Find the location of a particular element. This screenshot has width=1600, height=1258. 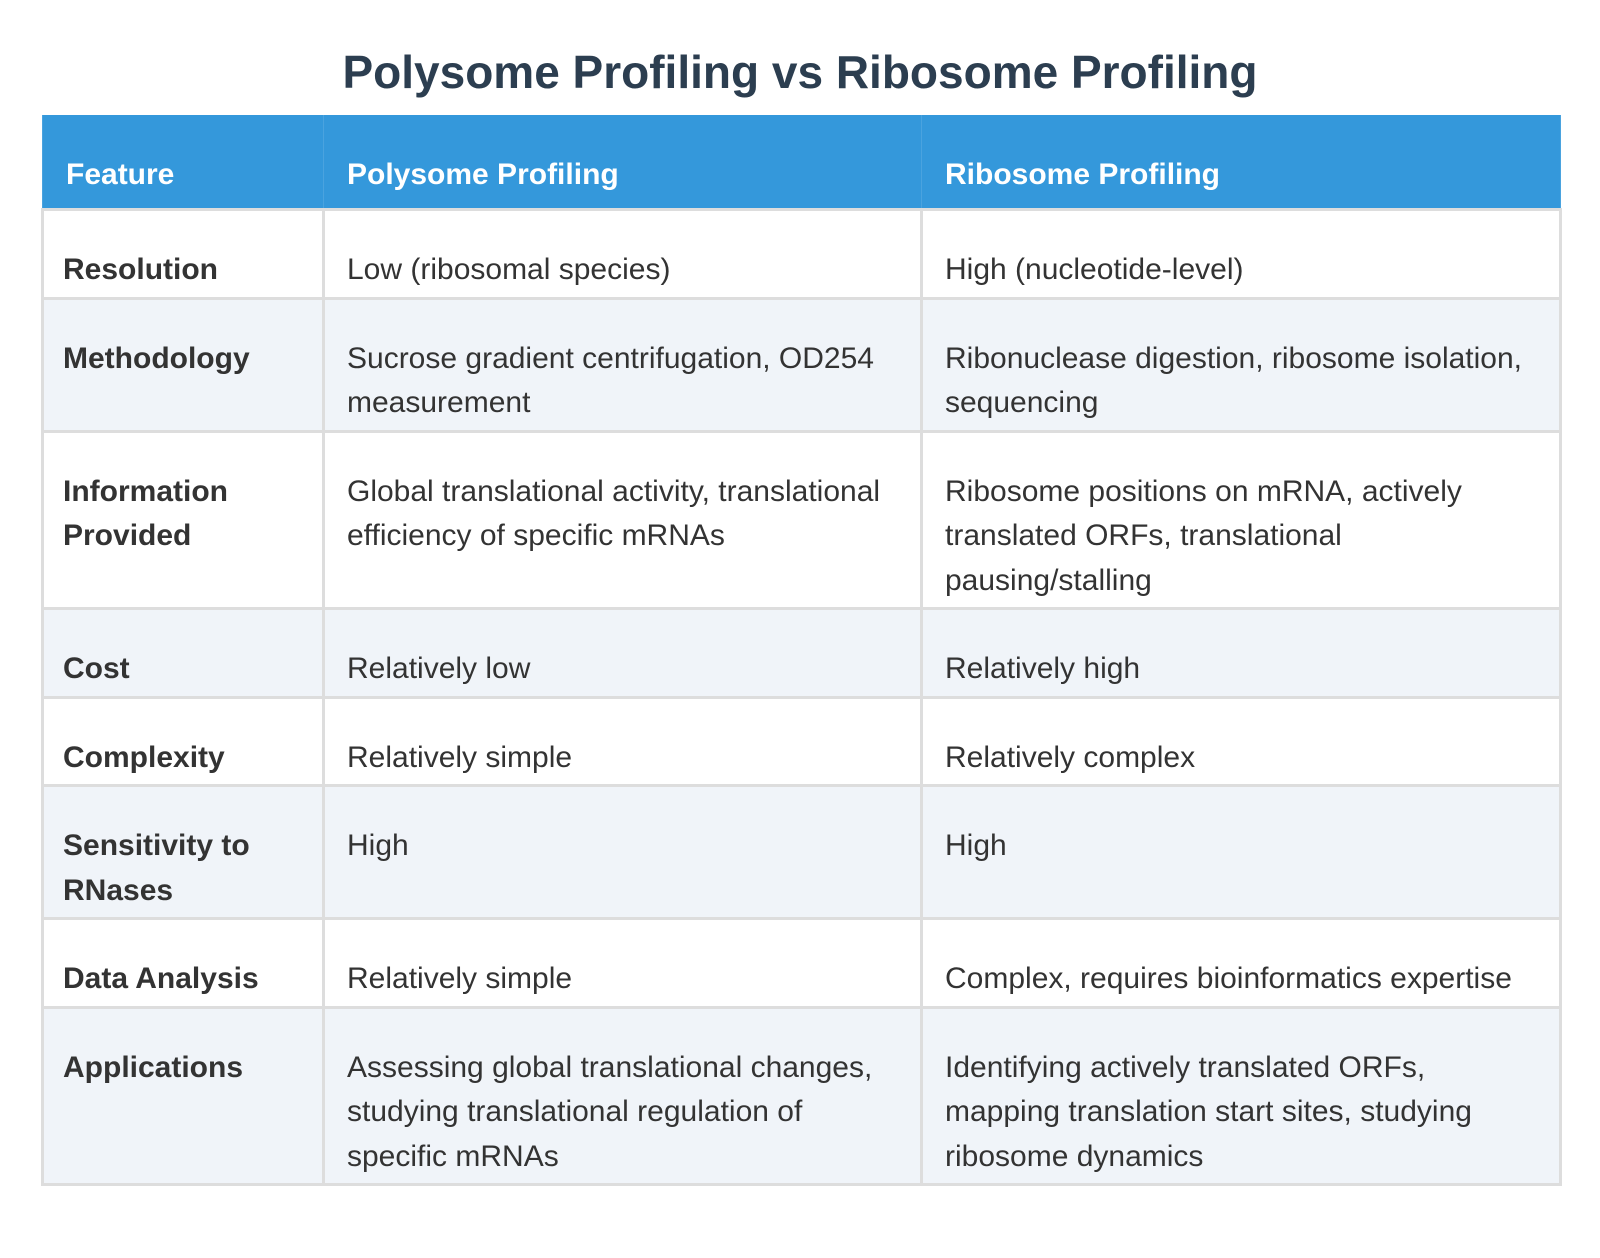

feature-cell: Data Analysis is located at coordinates (183, 963).